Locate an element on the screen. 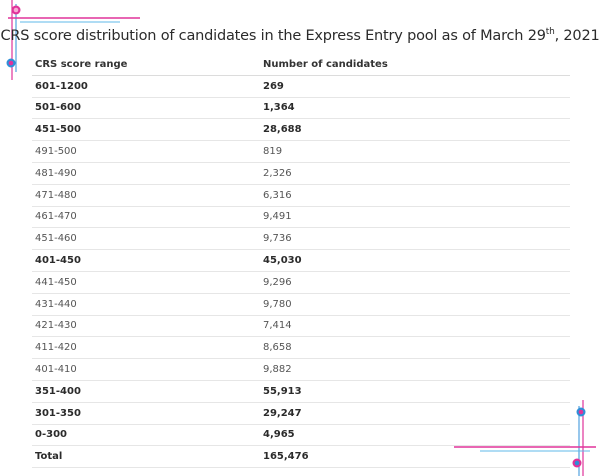 This screenshot has height=476, width=600. table-row: 411-420 8,658 is located at coordinates (301, 348).